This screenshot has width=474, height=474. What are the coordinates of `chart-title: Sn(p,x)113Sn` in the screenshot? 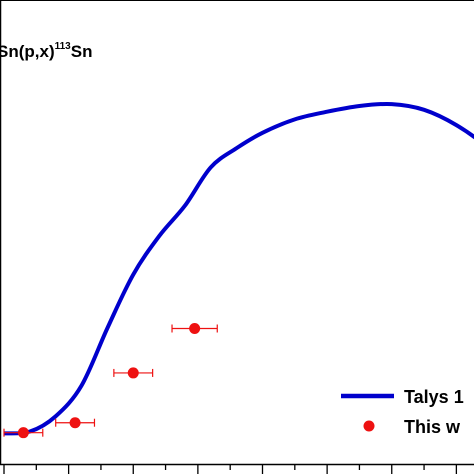 It's located at (46, 51).